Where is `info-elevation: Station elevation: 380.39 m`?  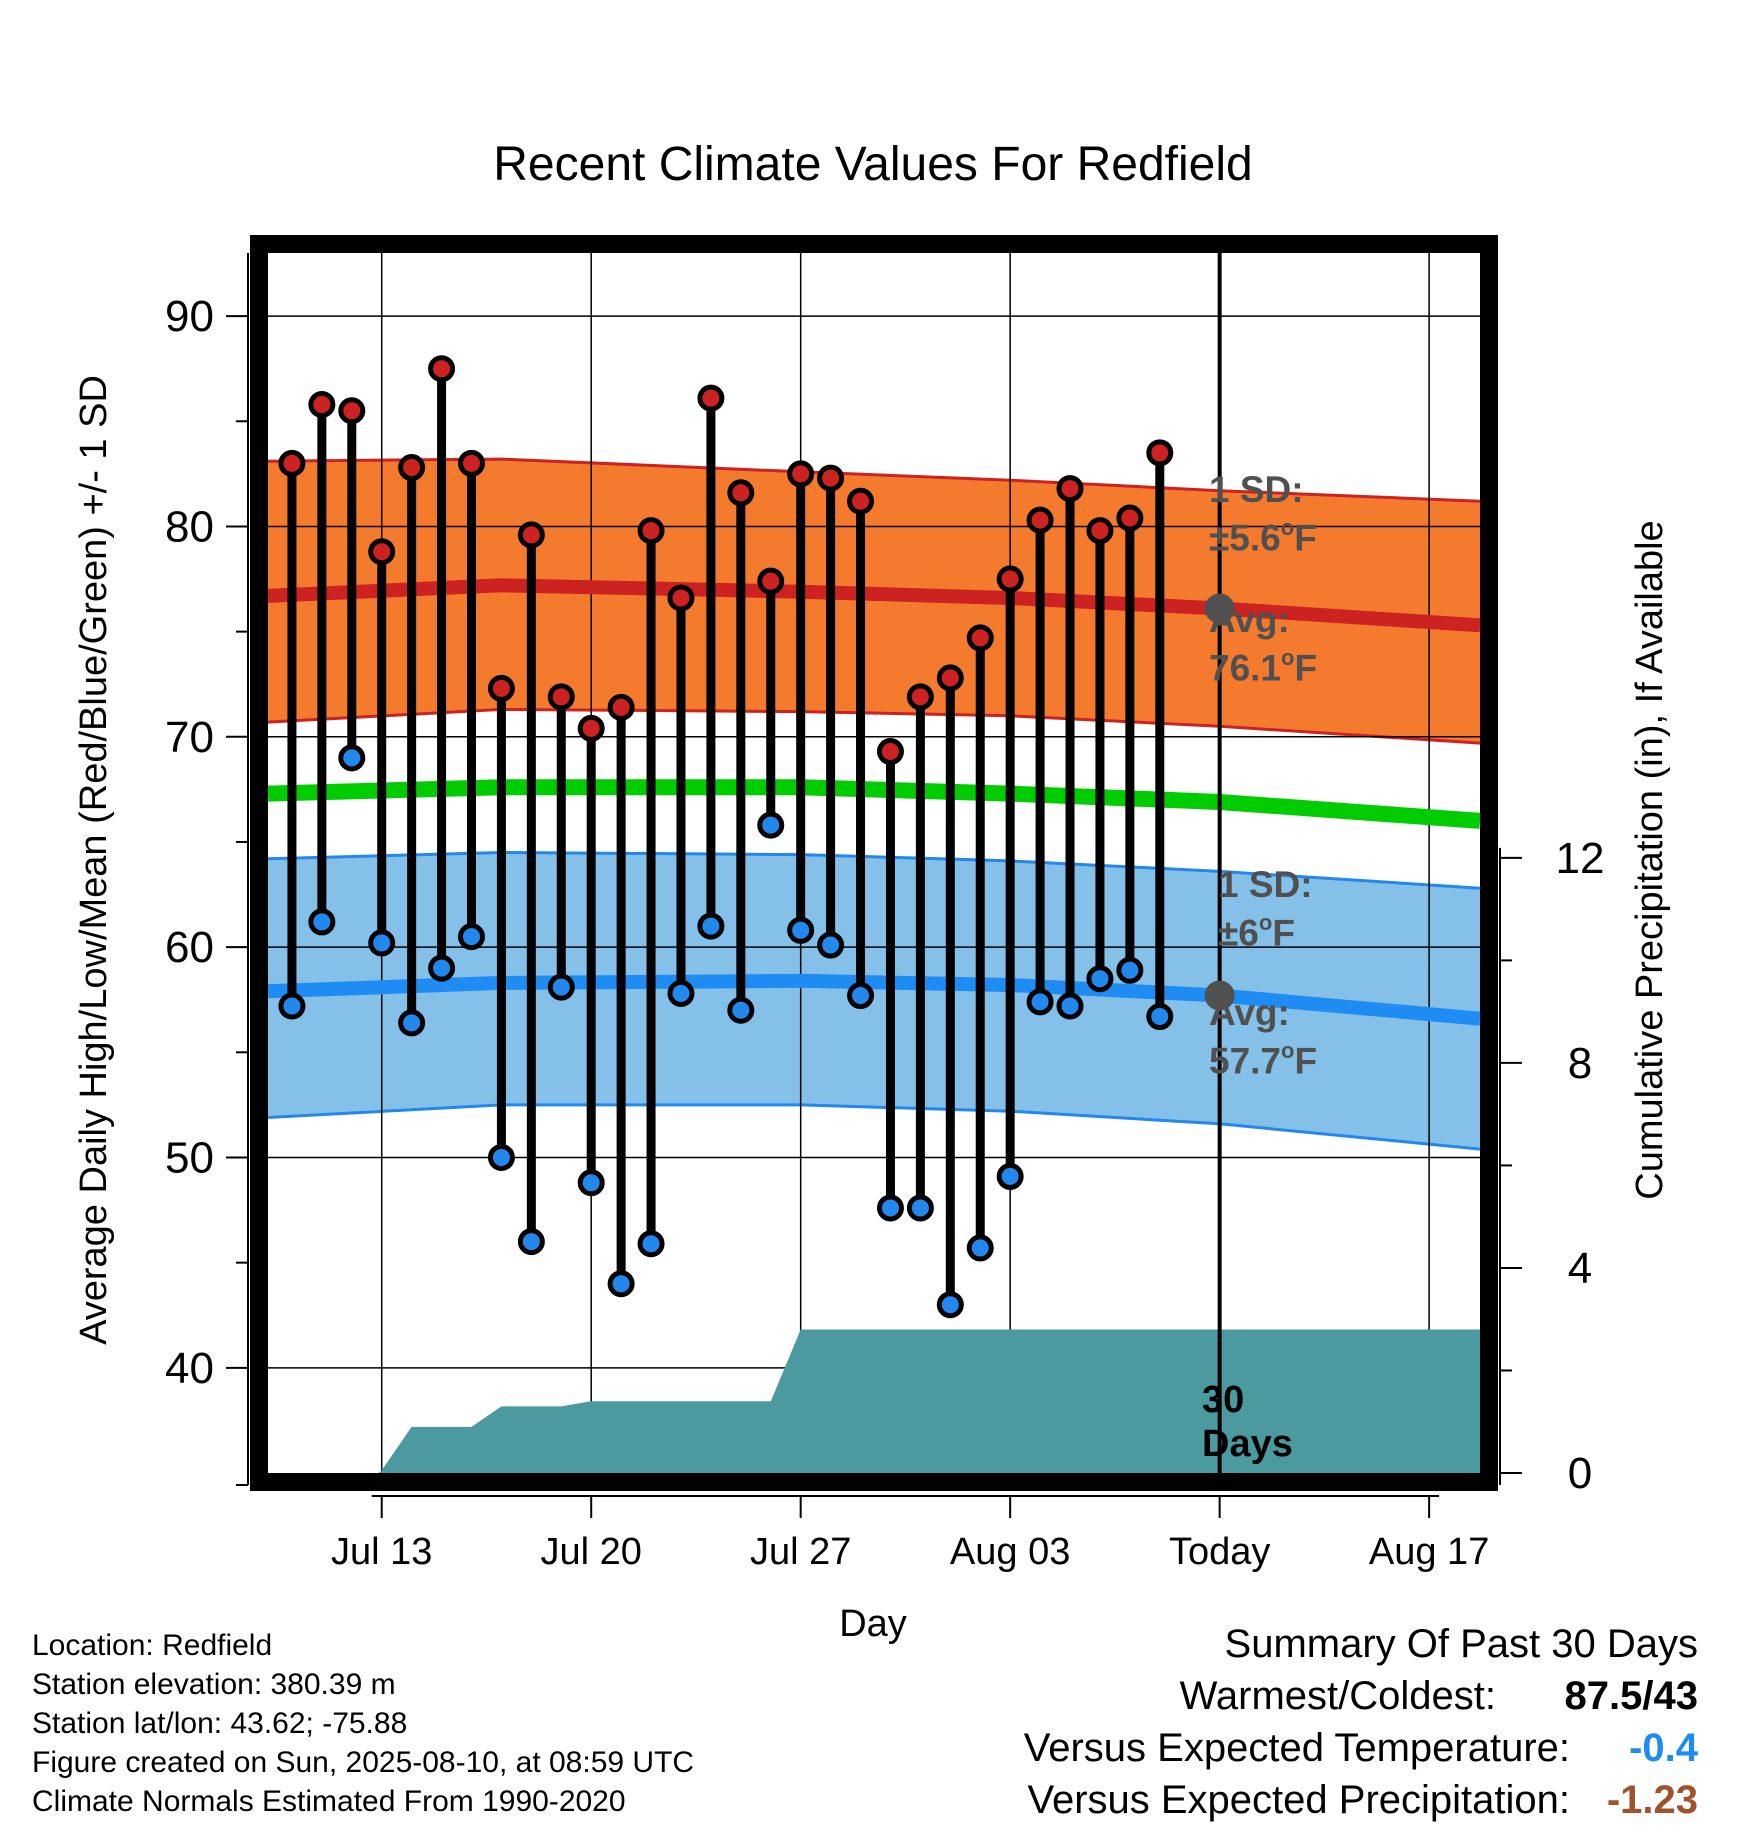
info-elevation: Station elevation: 380.39 m is located at coordinates (214, 1684).